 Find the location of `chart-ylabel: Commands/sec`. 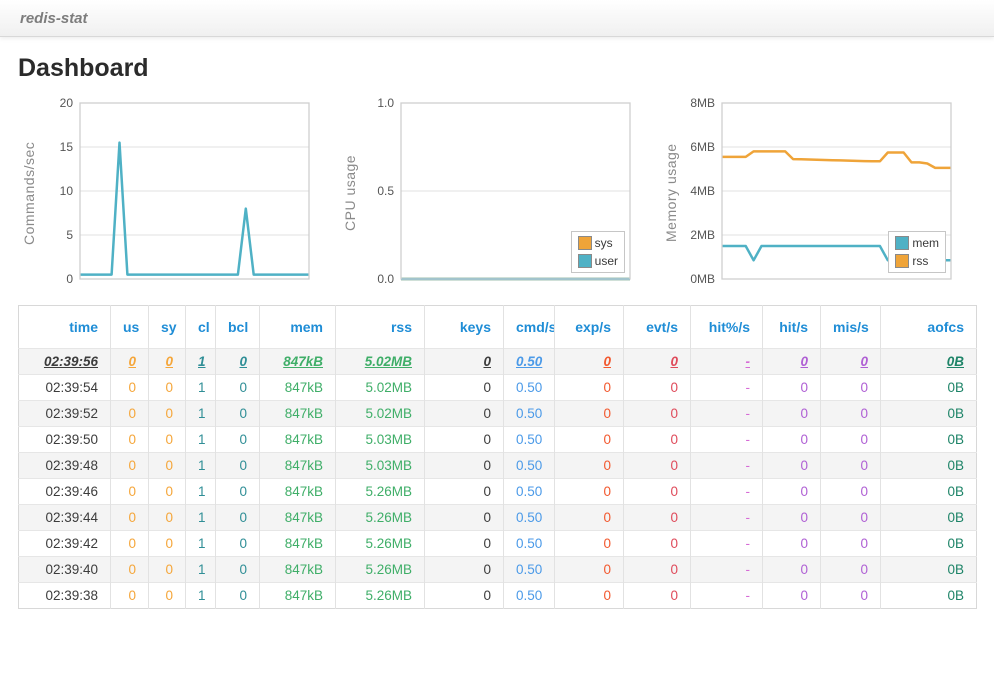

chart-ylabel: Commands/sec is located at coordinates (29, 193).